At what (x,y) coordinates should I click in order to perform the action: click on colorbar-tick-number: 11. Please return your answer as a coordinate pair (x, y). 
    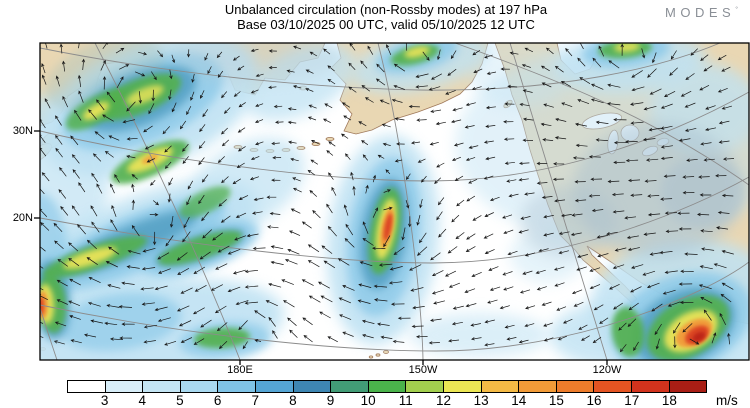
    Looking at the image, I should click on (405, 400).